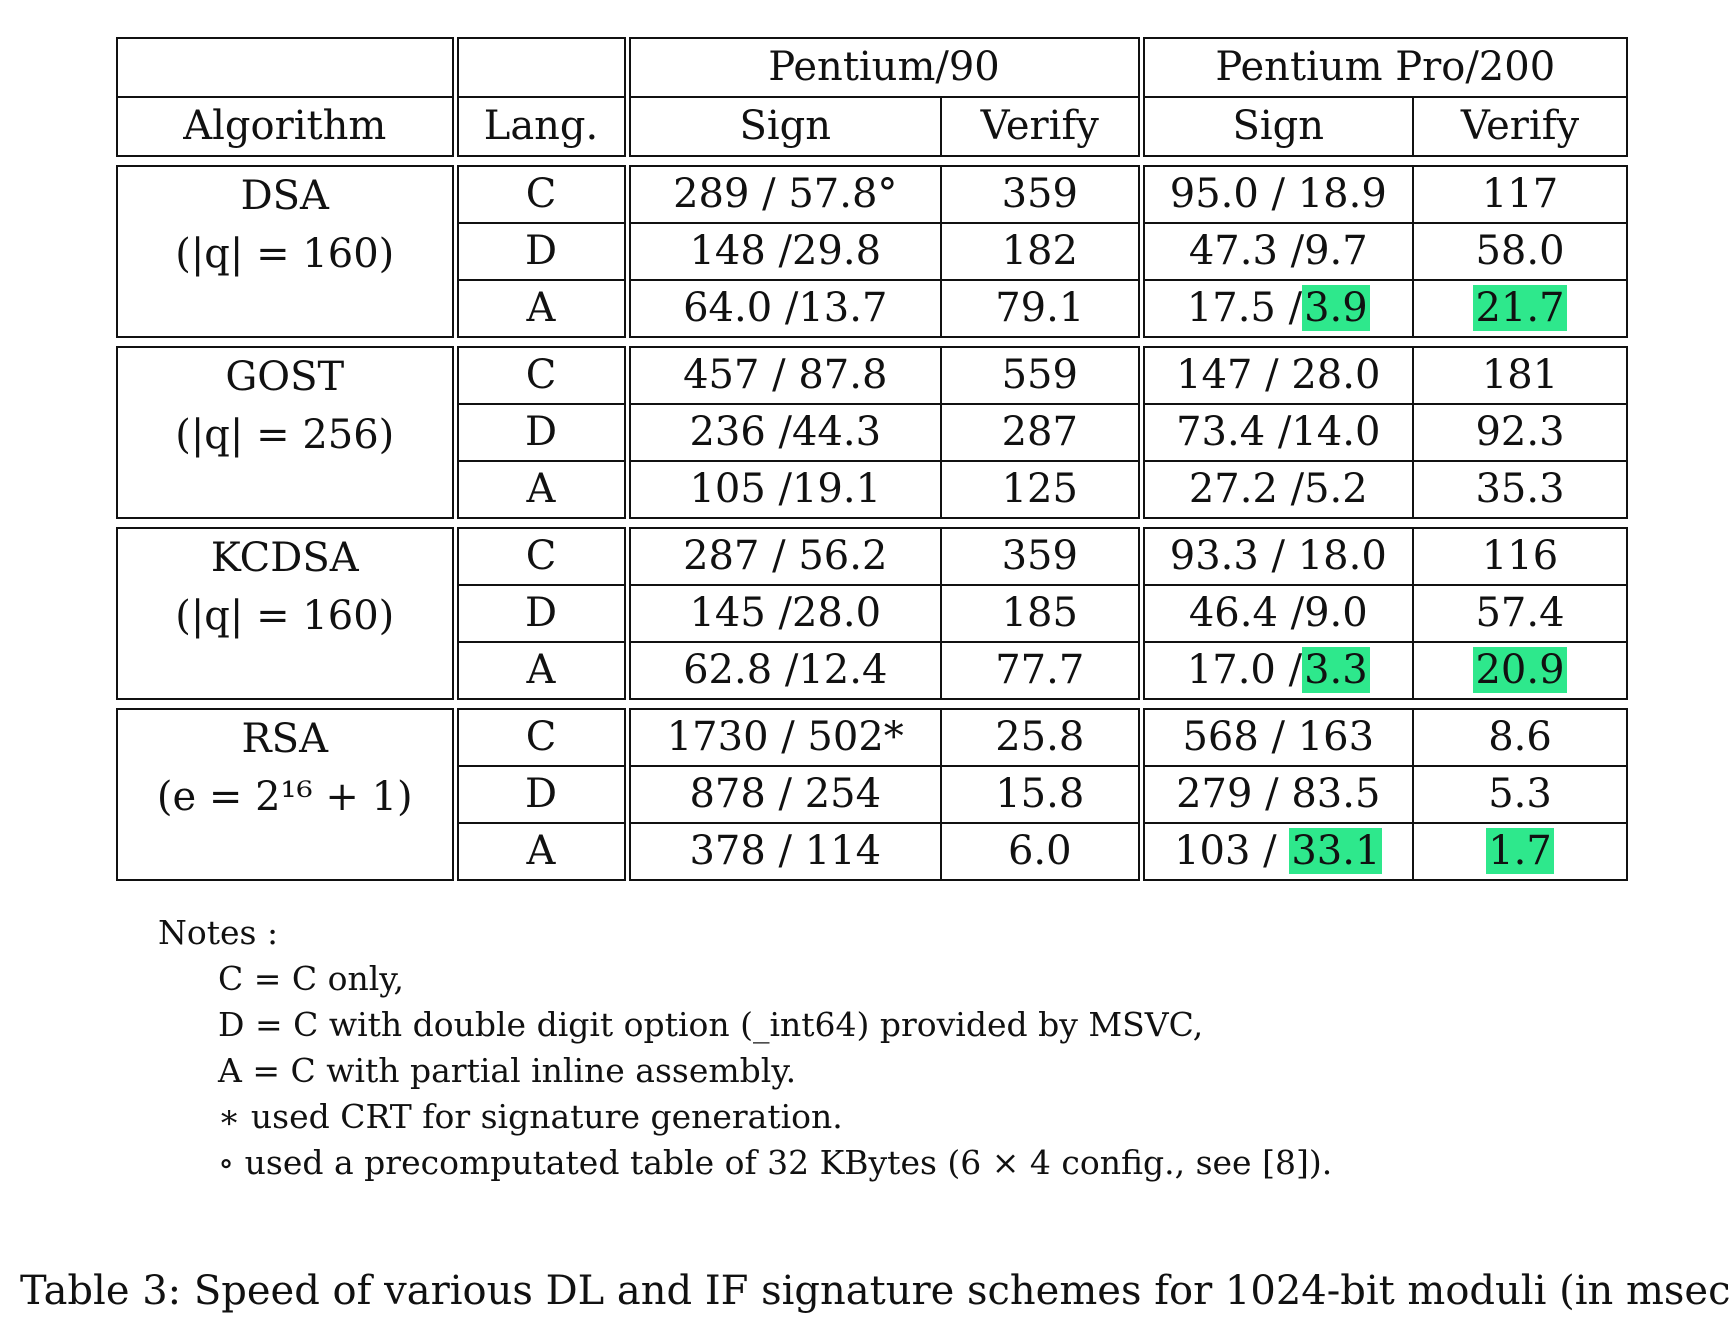  What do you see at coordinates (782, 308) in the screenshot?
I see `p90-sign-cell: 64.0 /13.7` at bounding box center [782, 308].